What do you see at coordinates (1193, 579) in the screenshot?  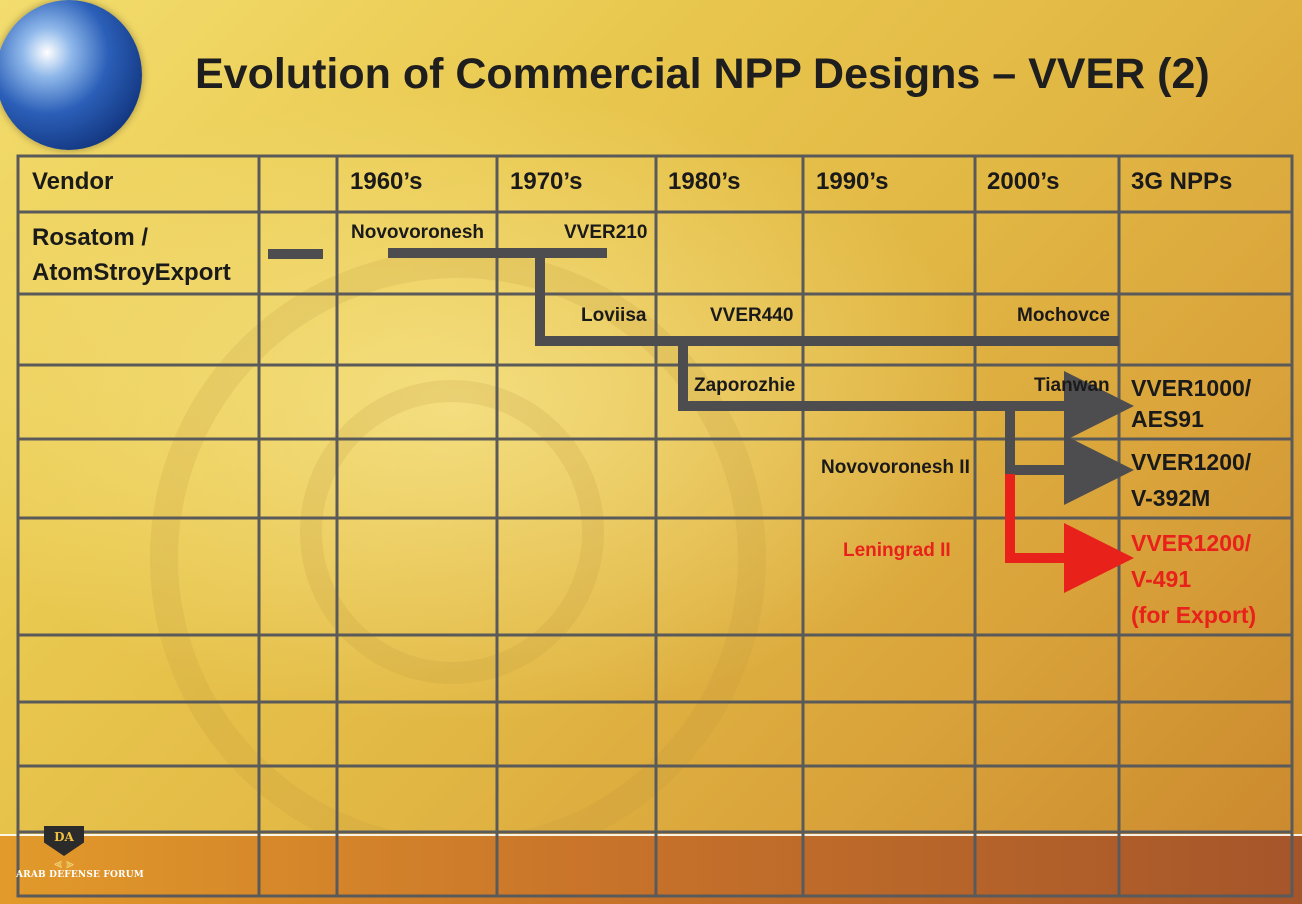 I see `design-v491: VVER1200/ V-491 (for Export)` at bounding box center [1193, 579].